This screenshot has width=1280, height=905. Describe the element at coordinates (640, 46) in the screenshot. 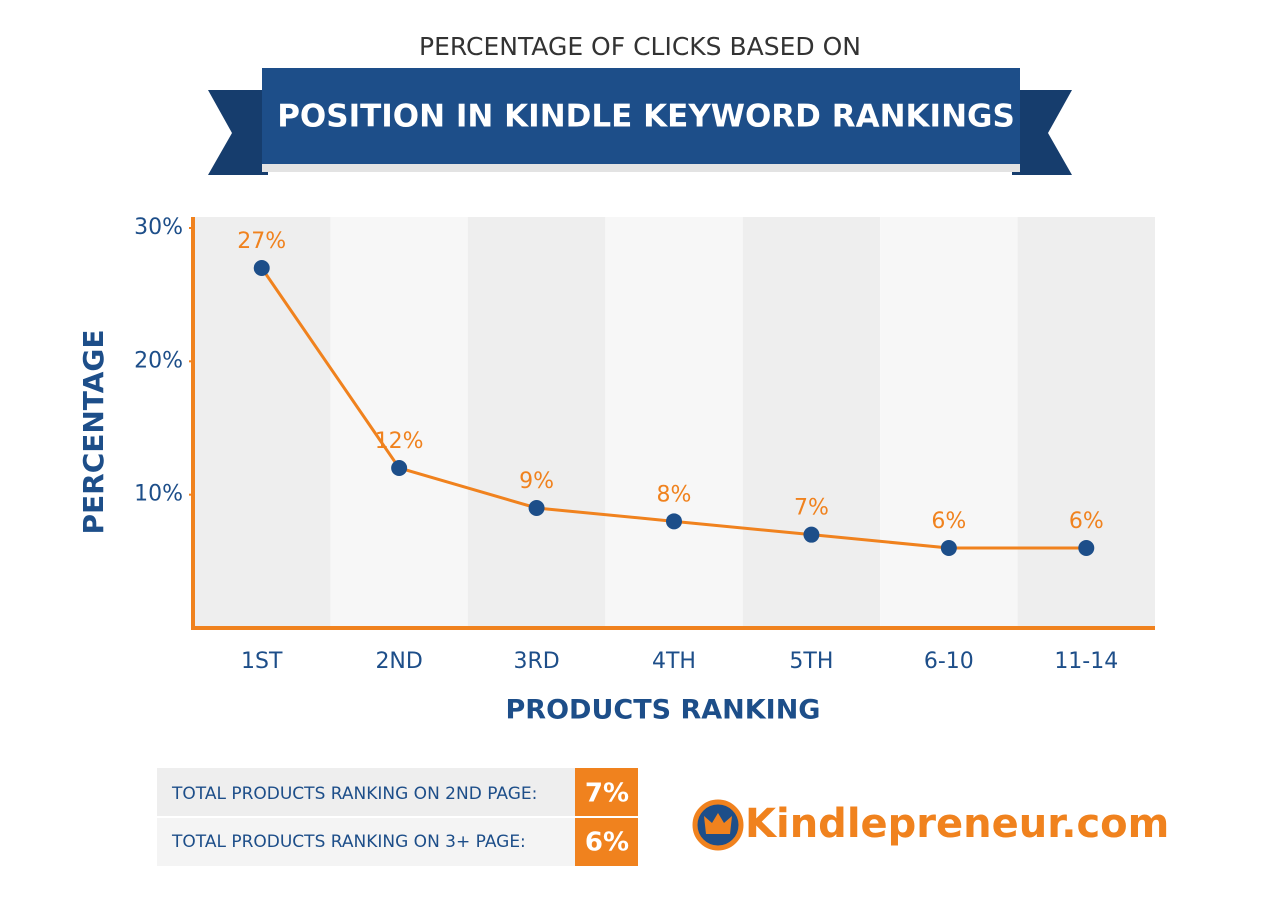

I see `title: PERCENTAGE OF CLICKS BASED ON` at that location.